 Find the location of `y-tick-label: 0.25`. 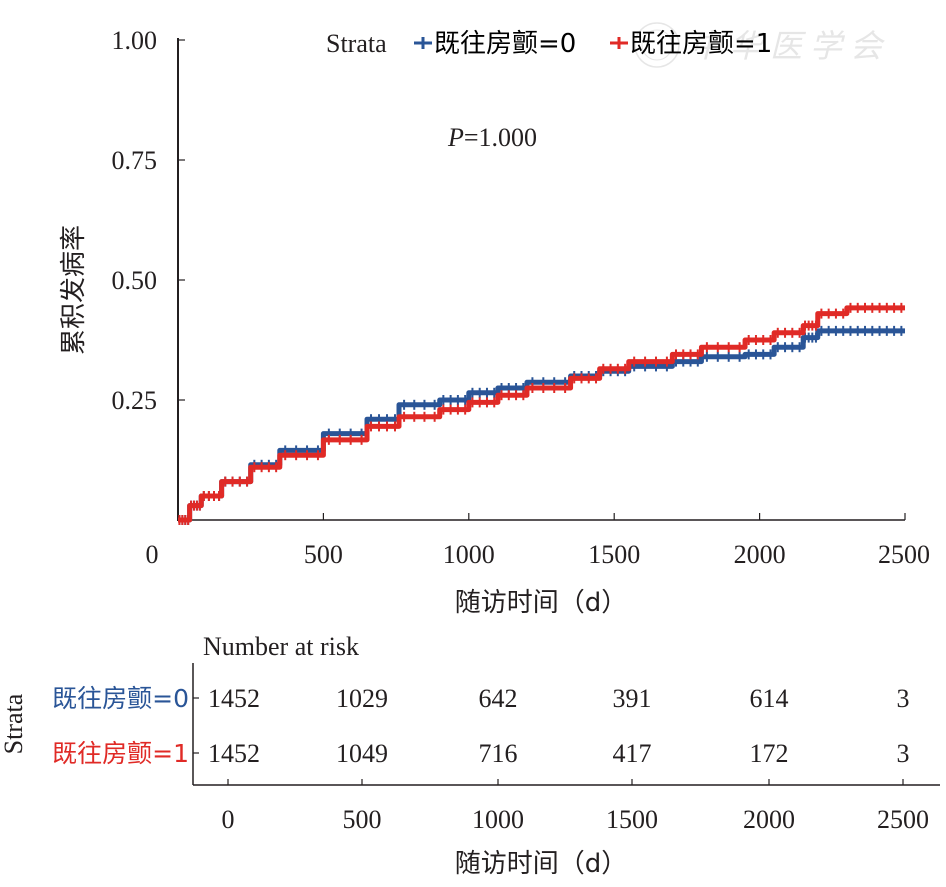

y-tick-label: 0.25 is located at coordinates (135, 400).